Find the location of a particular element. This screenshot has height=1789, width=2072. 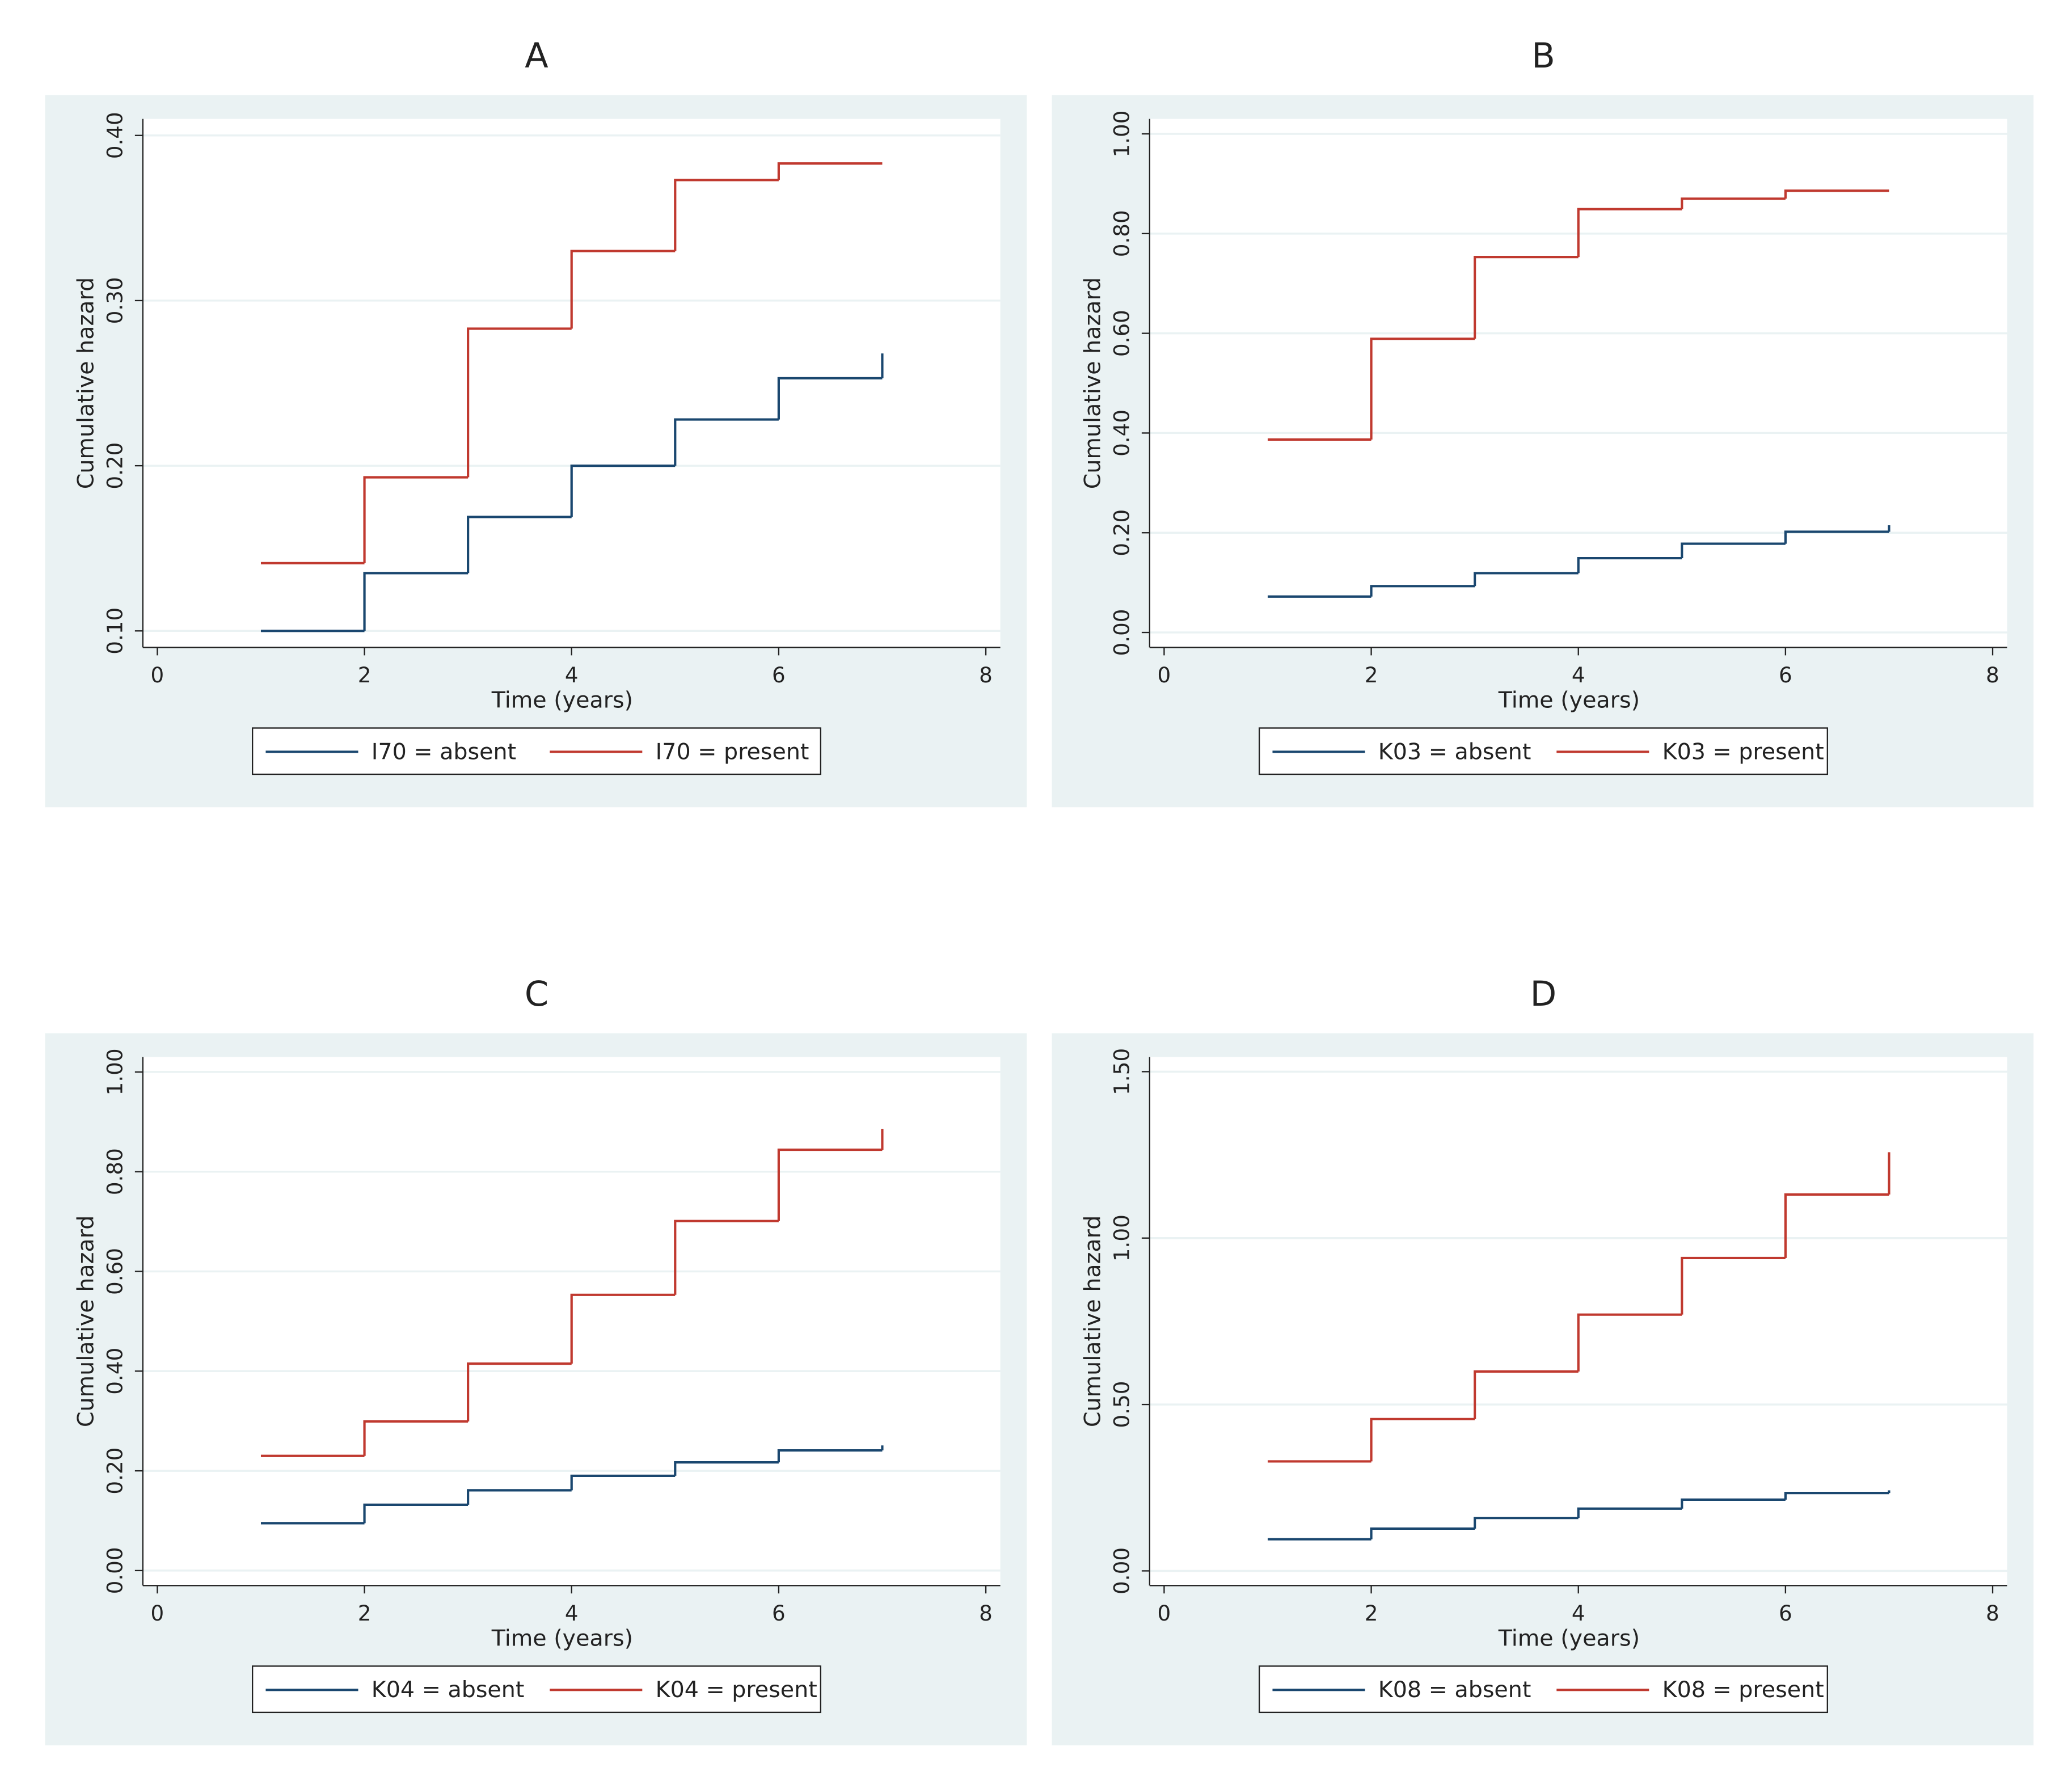

y-tick-label: 0.50 is located at coordinates (1121, 1404).